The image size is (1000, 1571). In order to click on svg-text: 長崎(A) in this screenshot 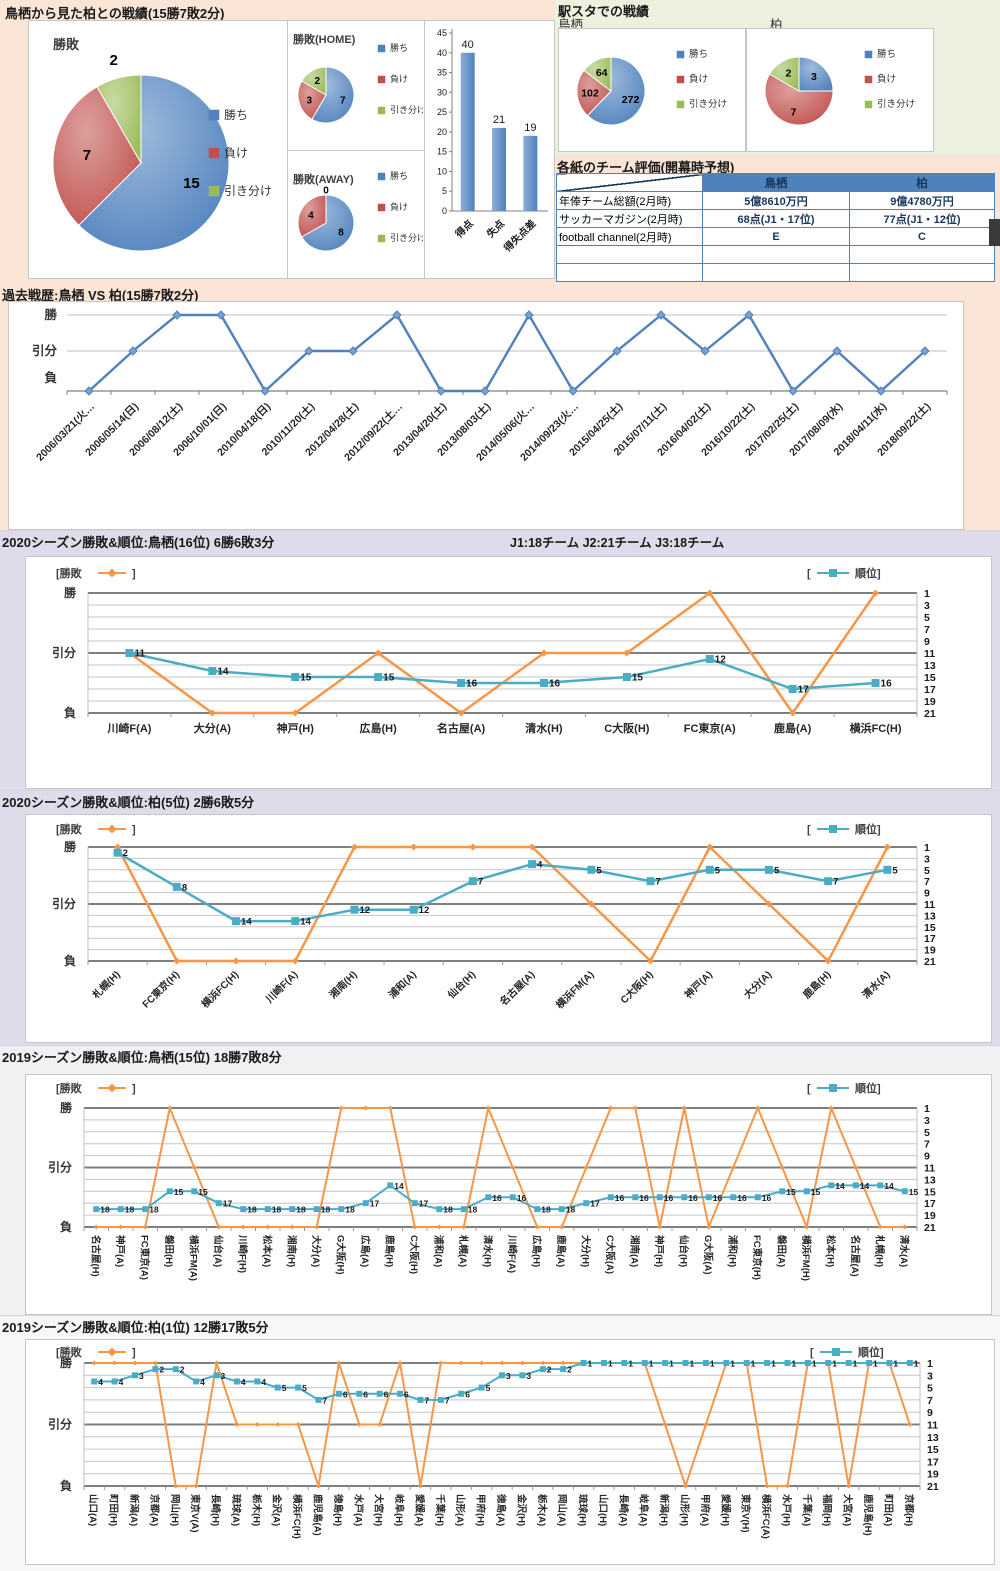, I will do `click(623, 1510)`.